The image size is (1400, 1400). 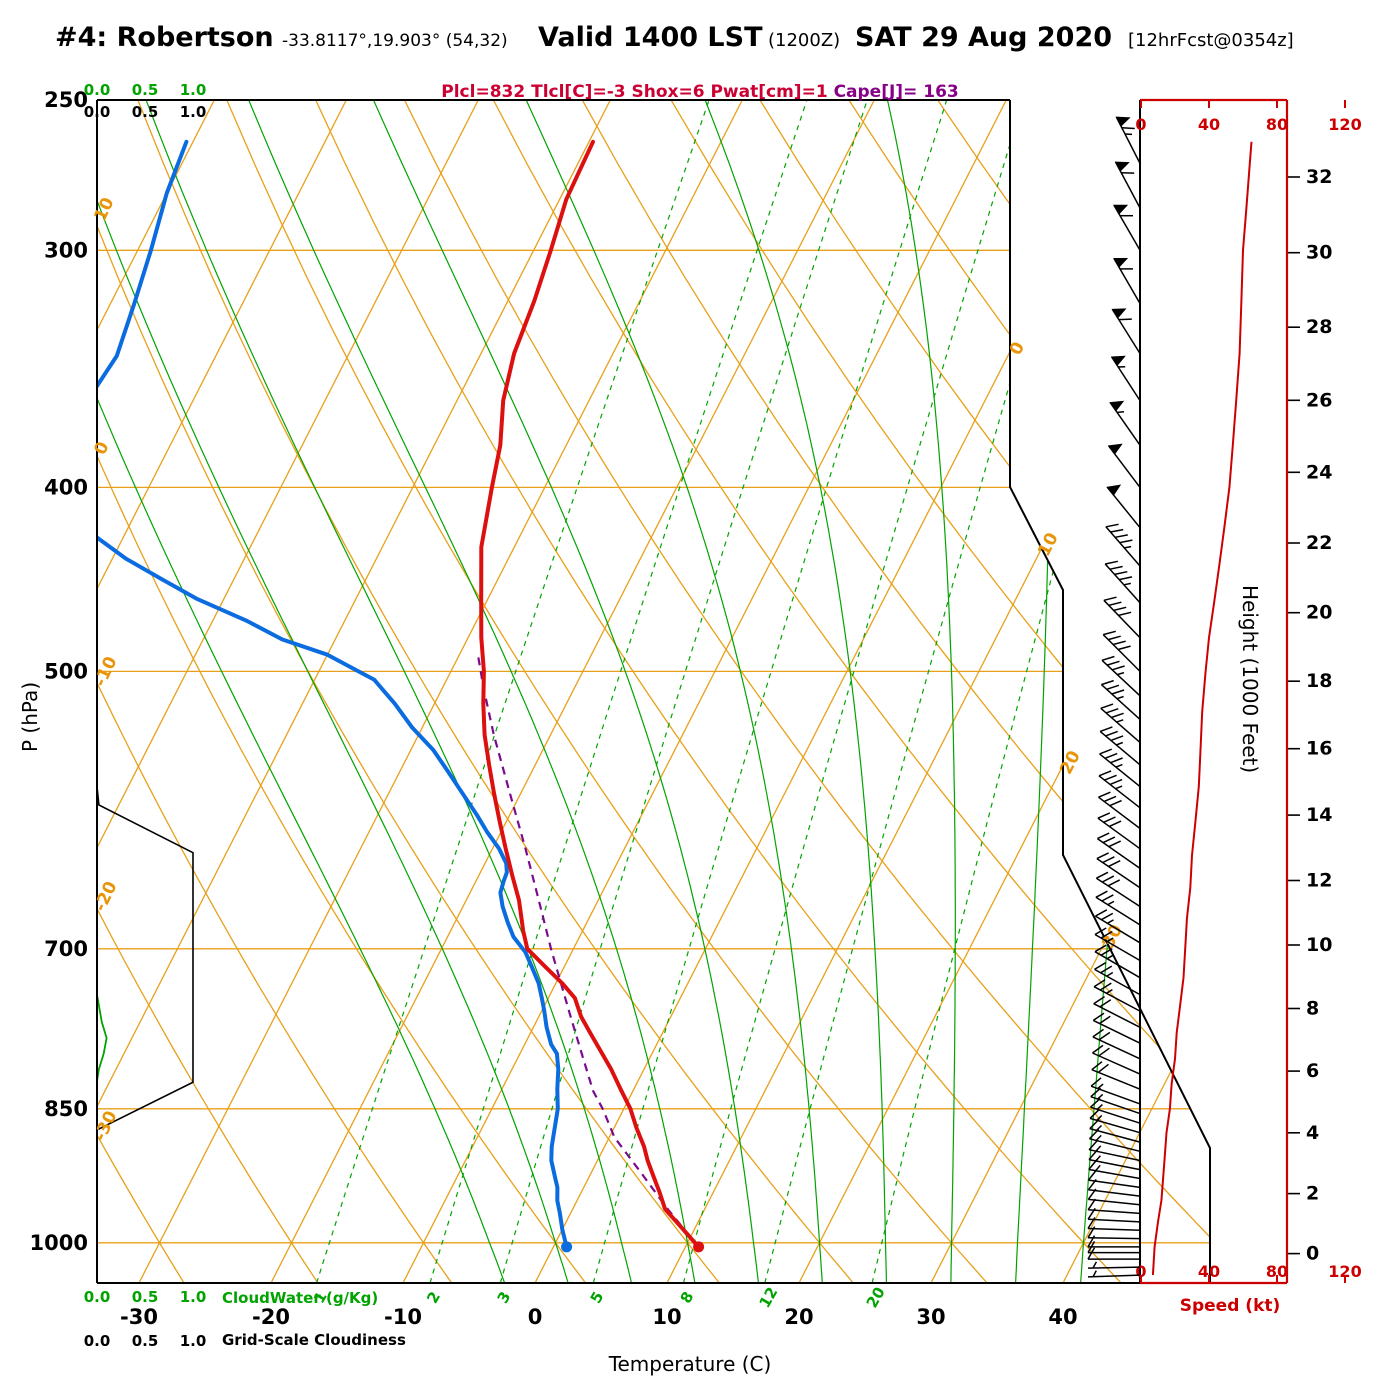 What do you see at coordinates (1319, 543) in the screenshot?
I see `svg-text: 22` at bounding box center [1319, 543].